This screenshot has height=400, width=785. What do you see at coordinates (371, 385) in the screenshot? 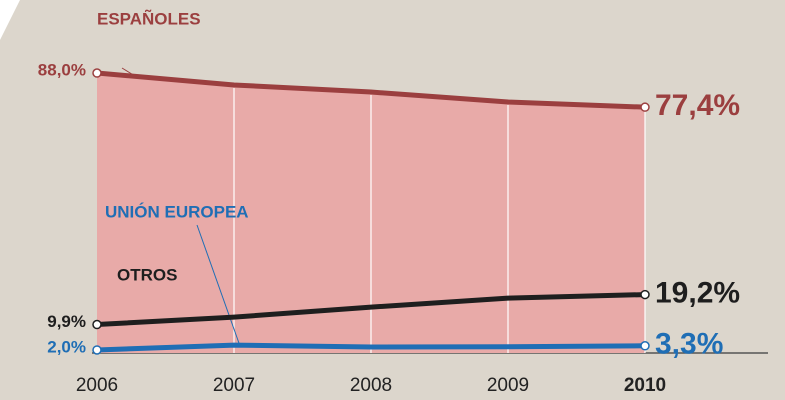
I see `x-tick-label: 2008` at bounding box center [371, 385].